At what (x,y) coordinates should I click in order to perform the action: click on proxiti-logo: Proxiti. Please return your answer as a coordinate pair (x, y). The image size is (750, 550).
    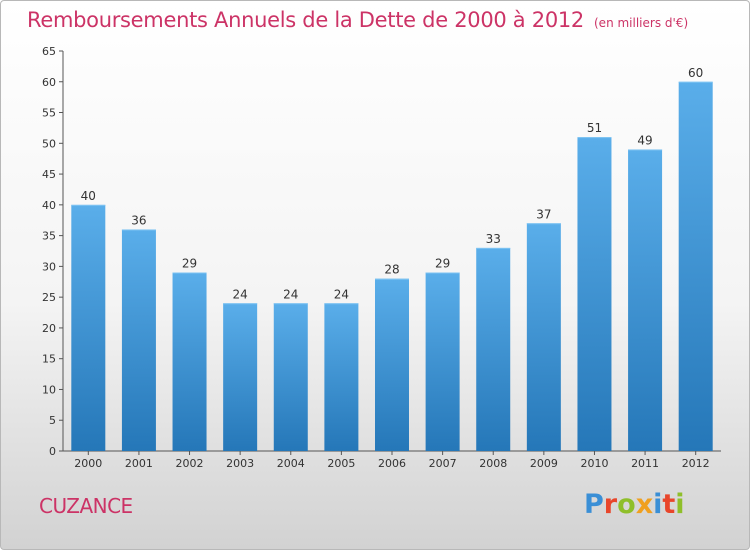
    Looking at the image, I should click on (634, 504).